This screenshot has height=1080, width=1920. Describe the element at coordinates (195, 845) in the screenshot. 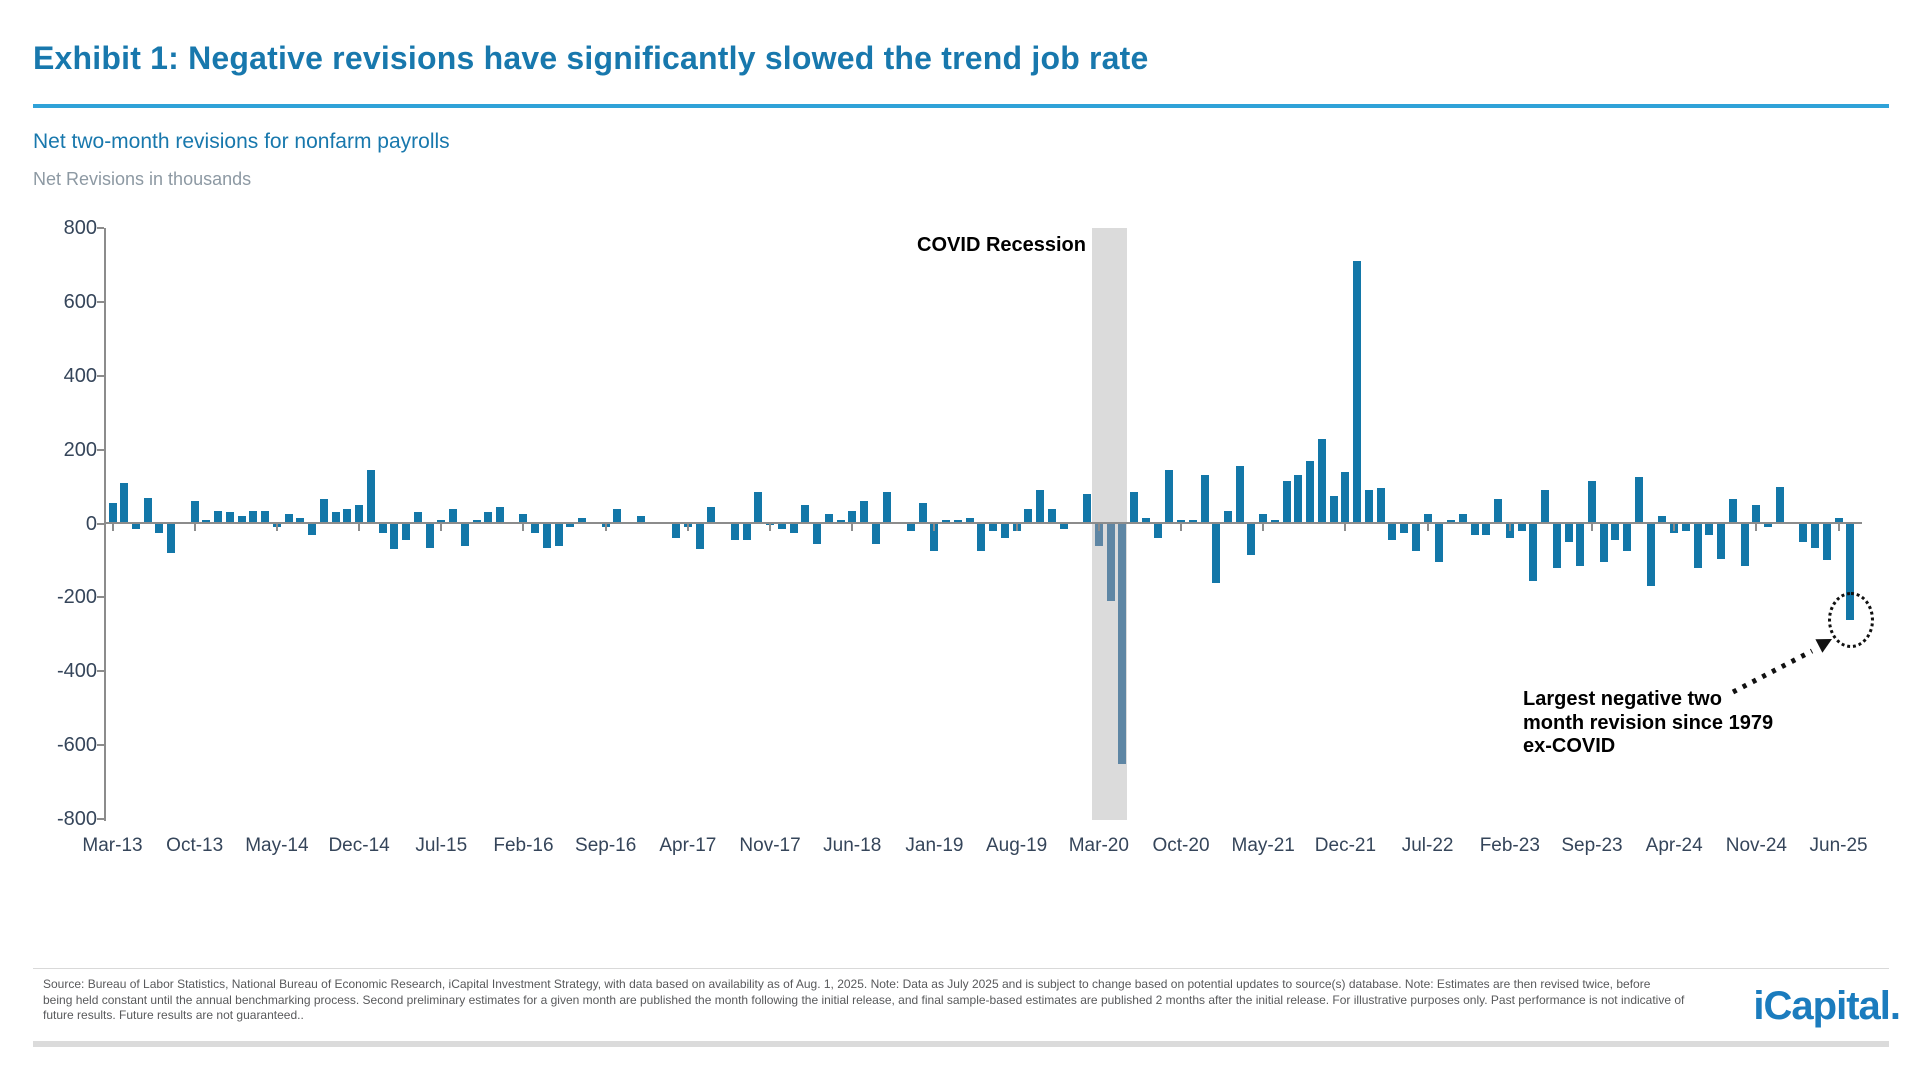

I see `x-tick-label-Oct-13: Oct-13` at that location.